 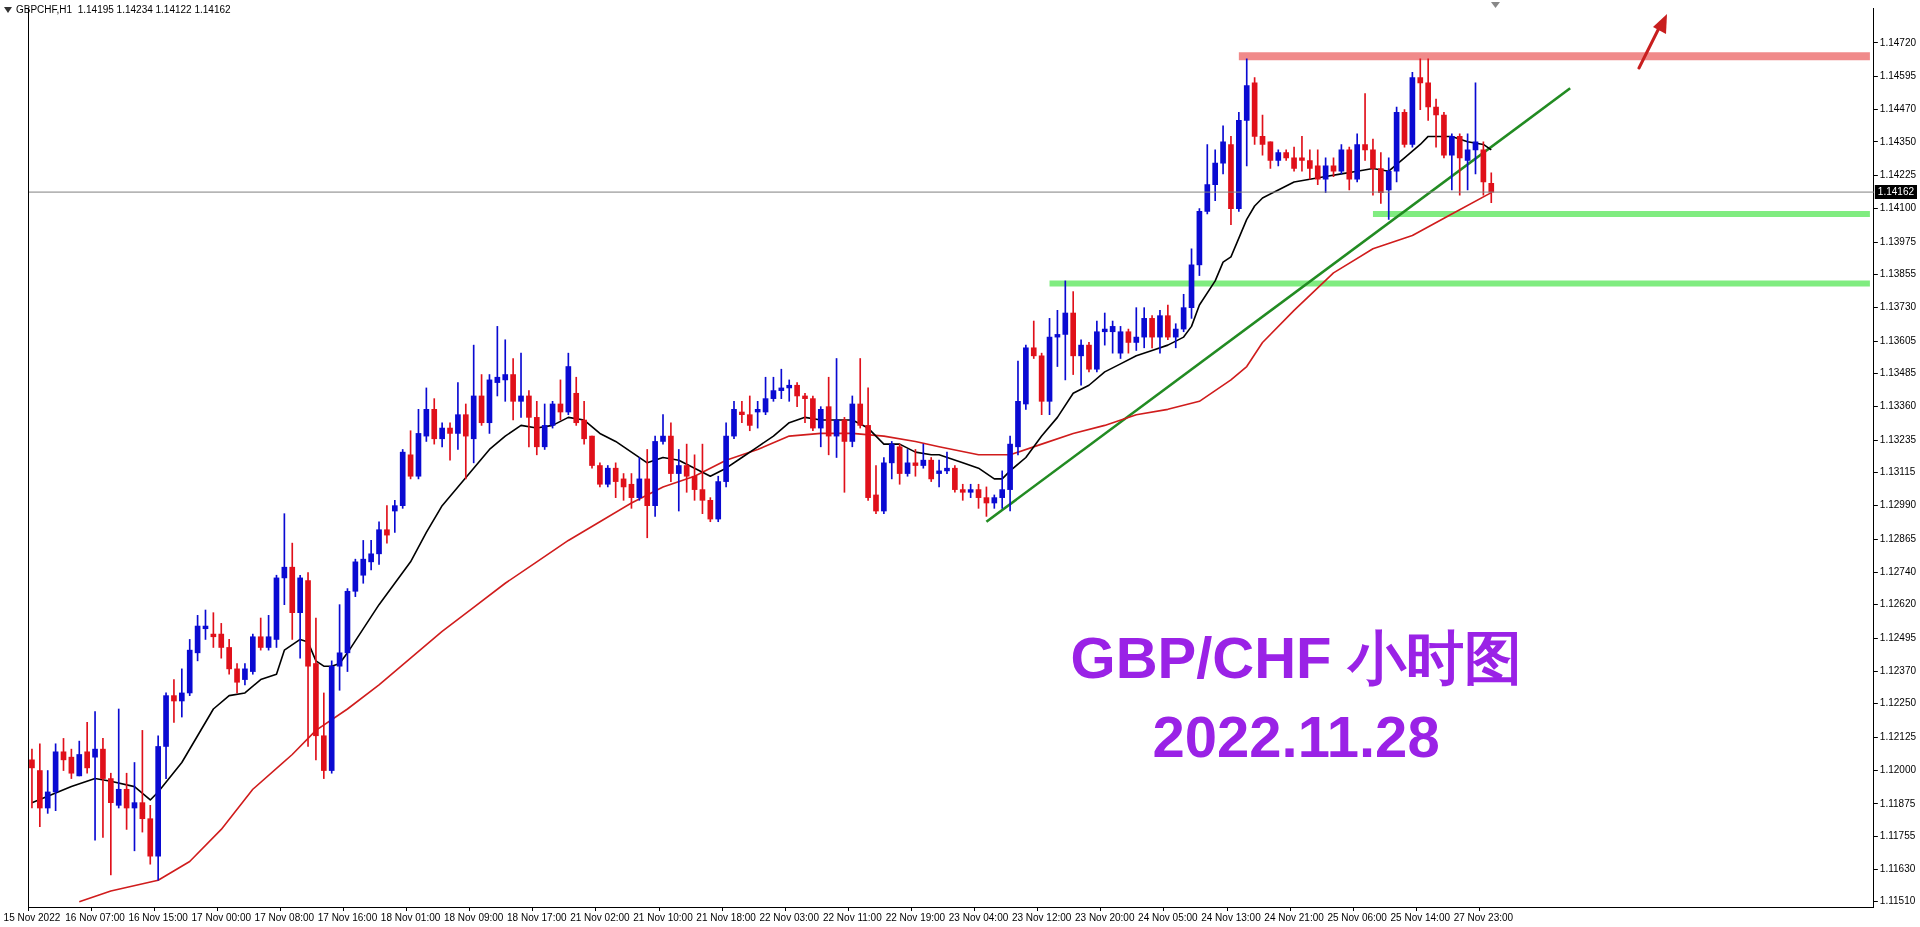 What do you see at coordinates (124, 9) in the screenshot?
I see `annotation: GBPCHF,H1 1.14195 1.14234 1.14122 1.14162` at bounding box center [124, 9].